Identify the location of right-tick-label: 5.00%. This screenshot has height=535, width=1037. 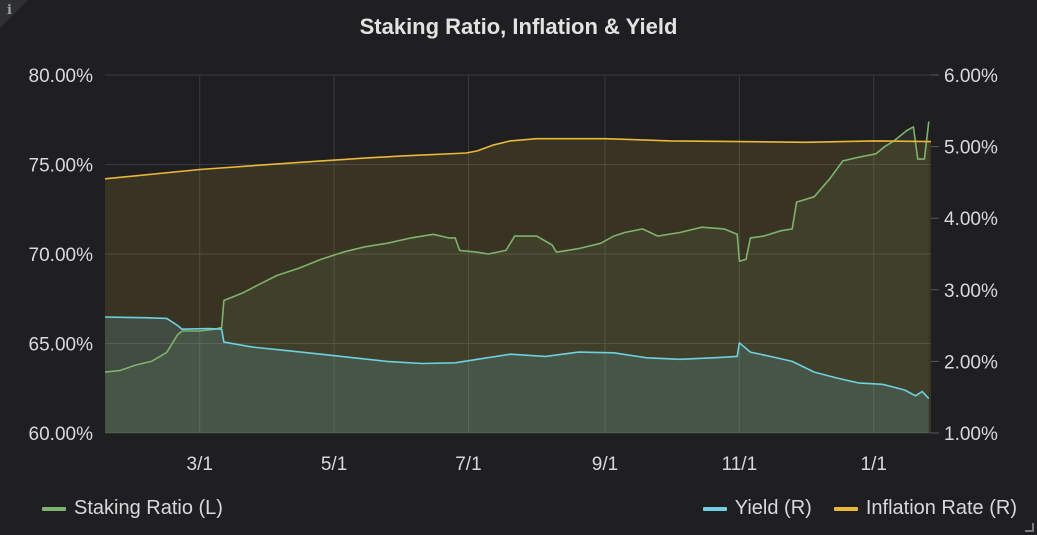
(971, 148).